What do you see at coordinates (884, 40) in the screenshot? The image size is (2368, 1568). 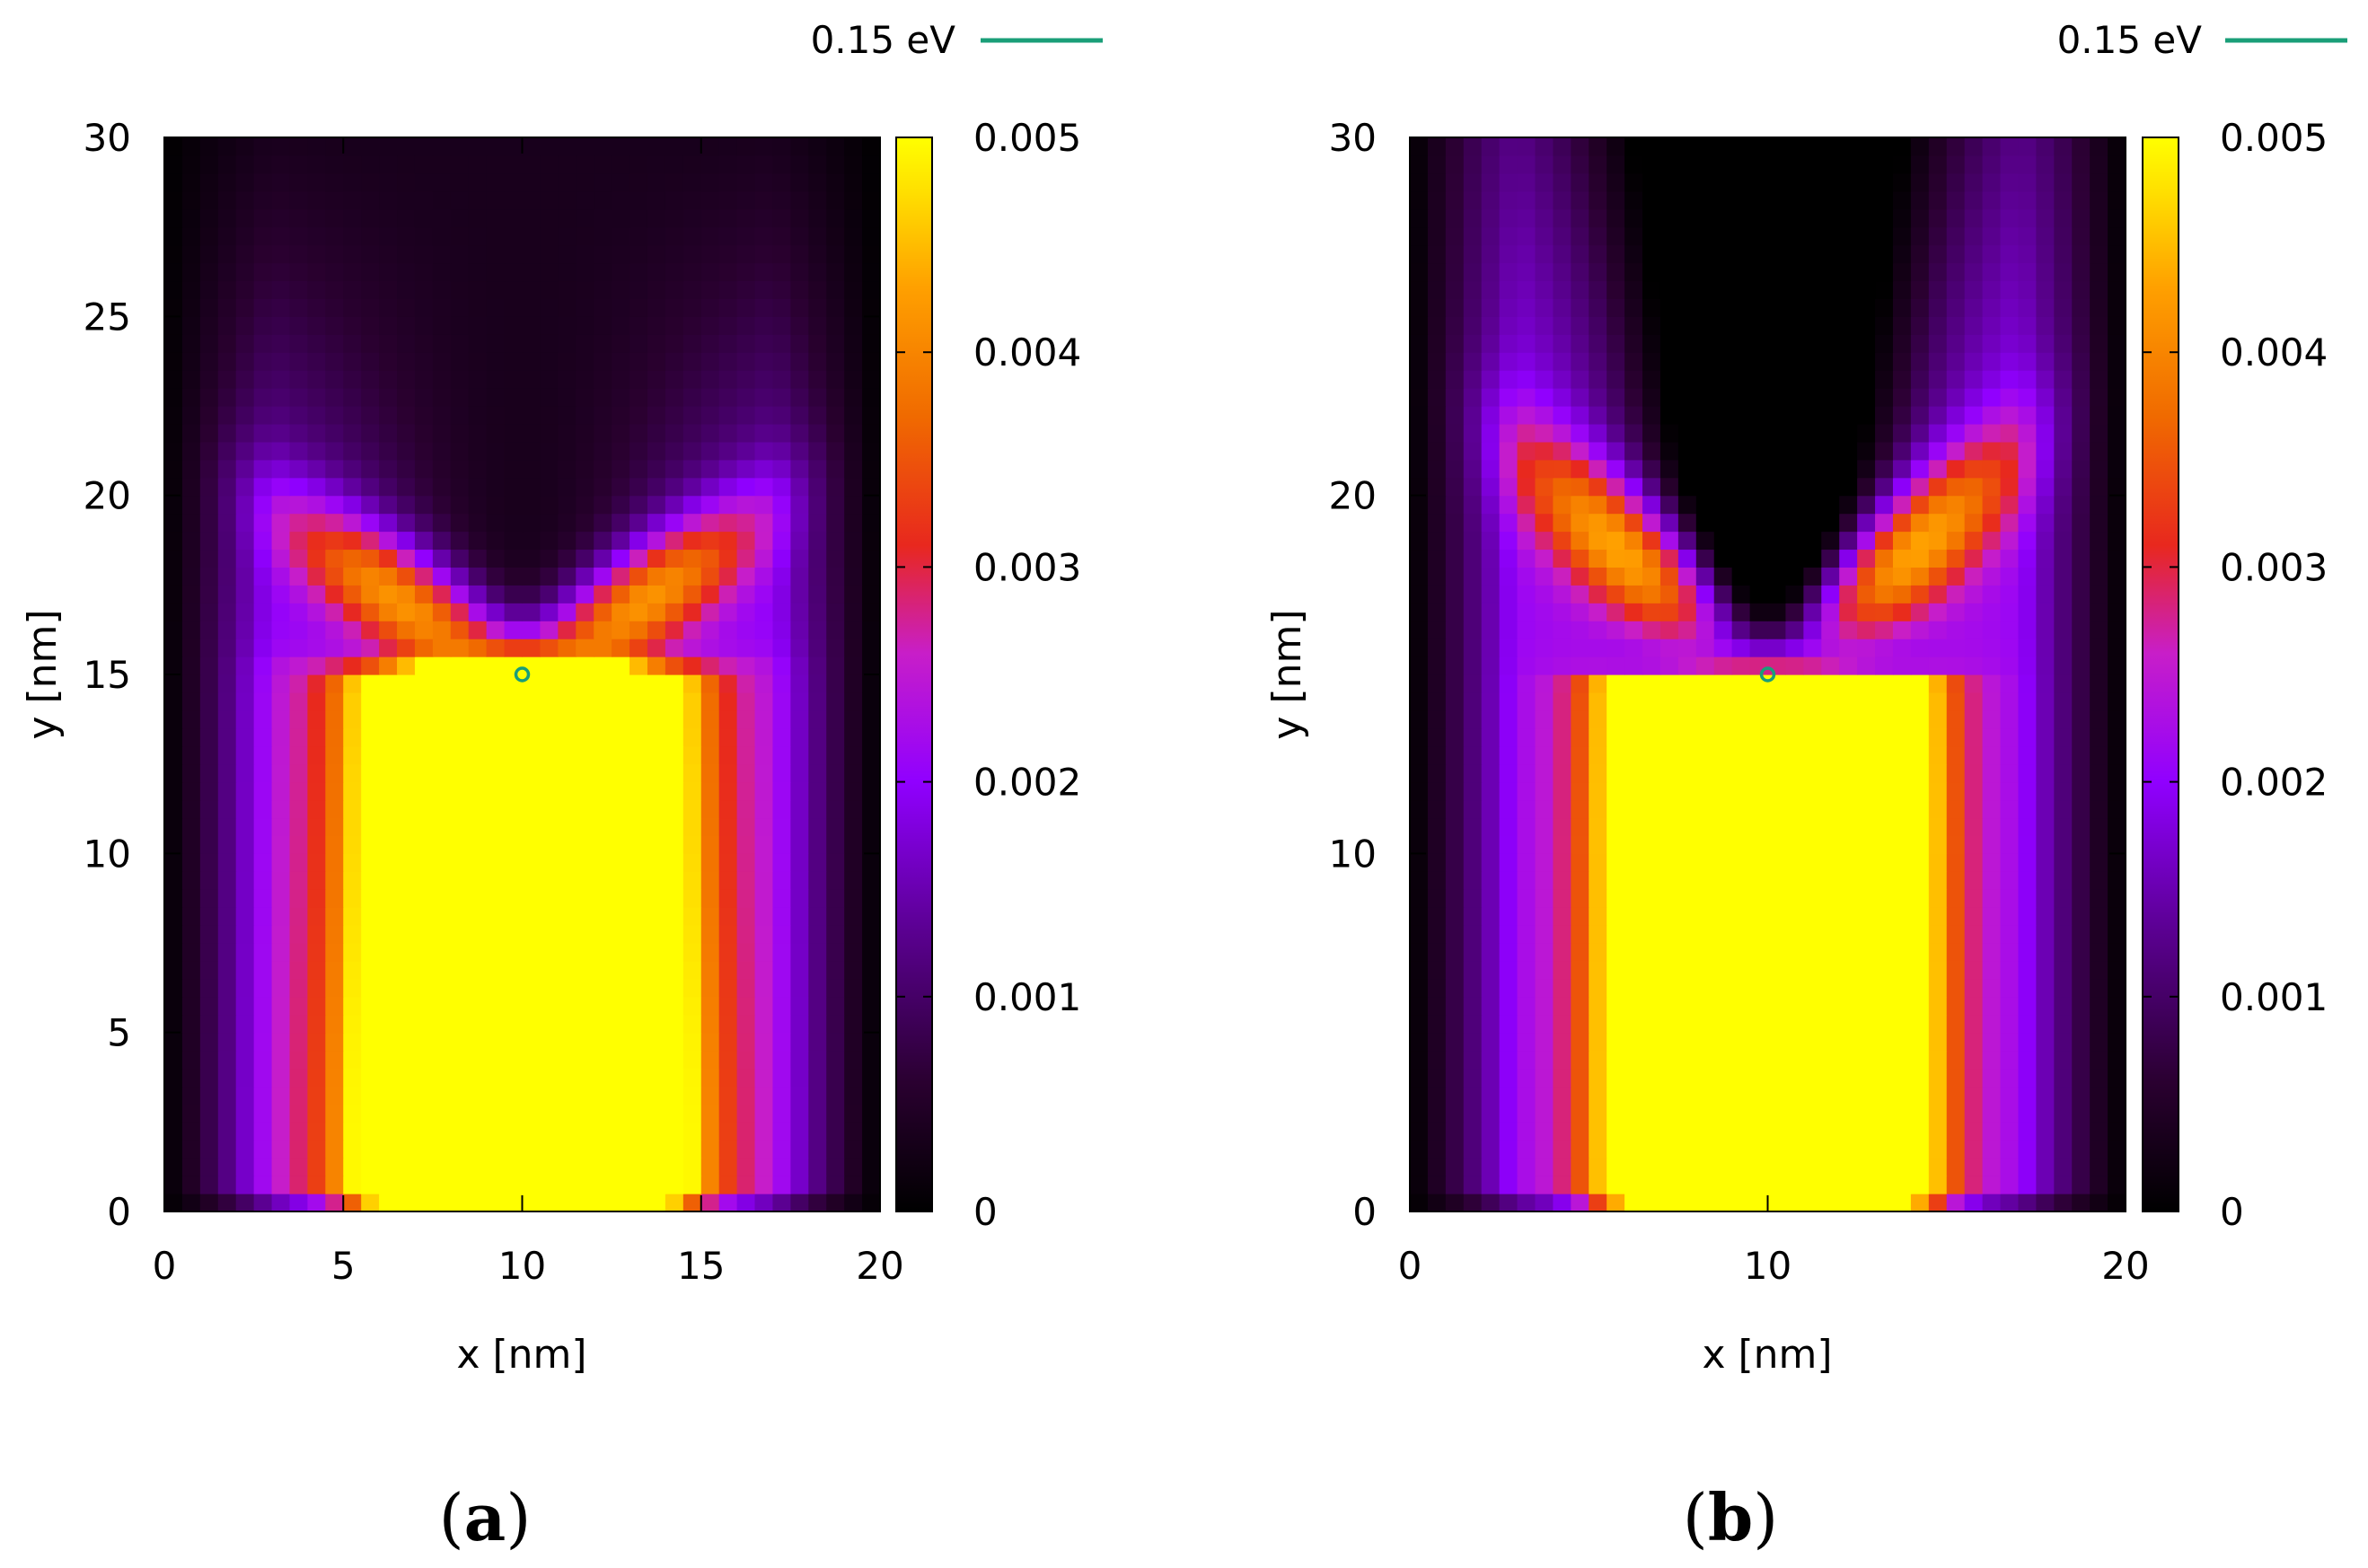 I see `legend-label-a: 0.15 eV` at bounding box center [884, 40].